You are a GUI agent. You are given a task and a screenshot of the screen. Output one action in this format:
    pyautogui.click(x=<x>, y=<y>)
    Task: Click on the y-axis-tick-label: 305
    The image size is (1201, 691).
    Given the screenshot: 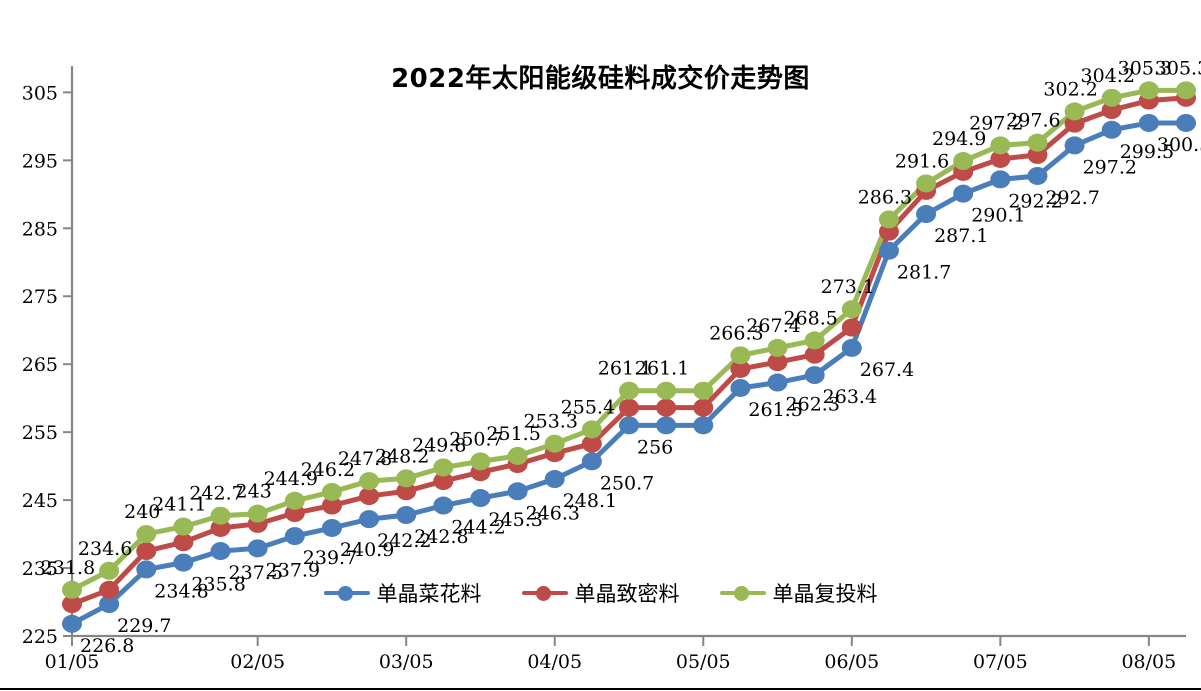 What is the action you would take?
    pyautogui.click(x=40, y=93)
    